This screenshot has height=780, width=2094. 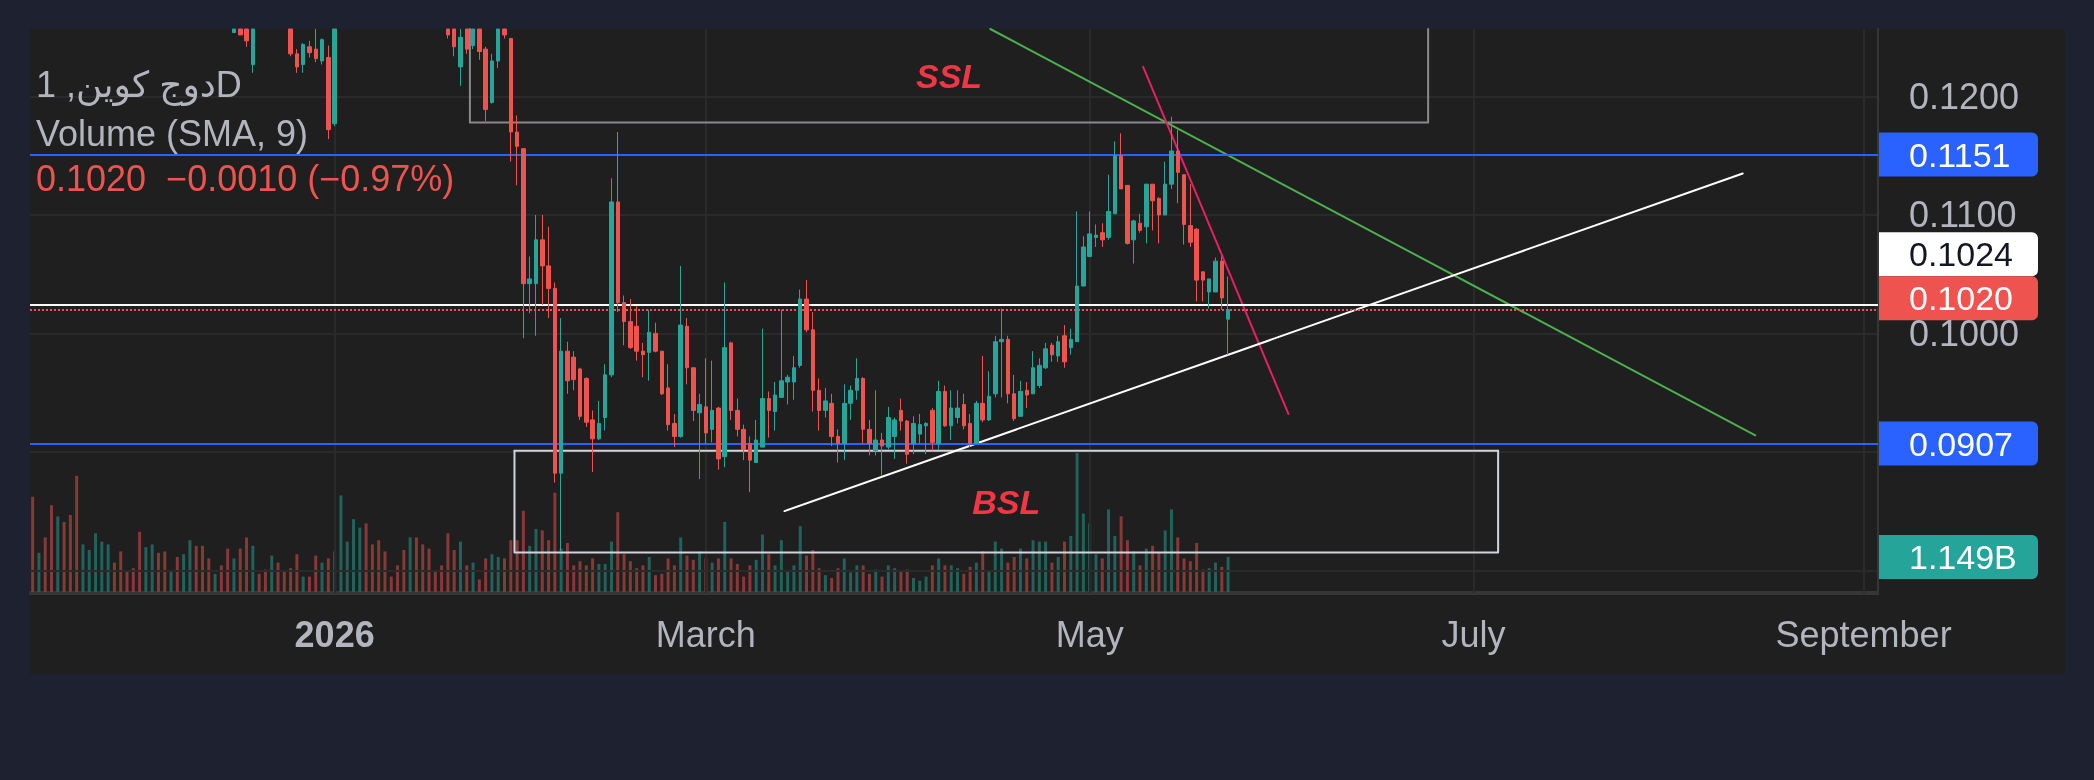 What do you see at coordinates (1963, 215) in the screenshot?
I see `y-tick-label: 0.1100` at bounding box center [1963, 215].